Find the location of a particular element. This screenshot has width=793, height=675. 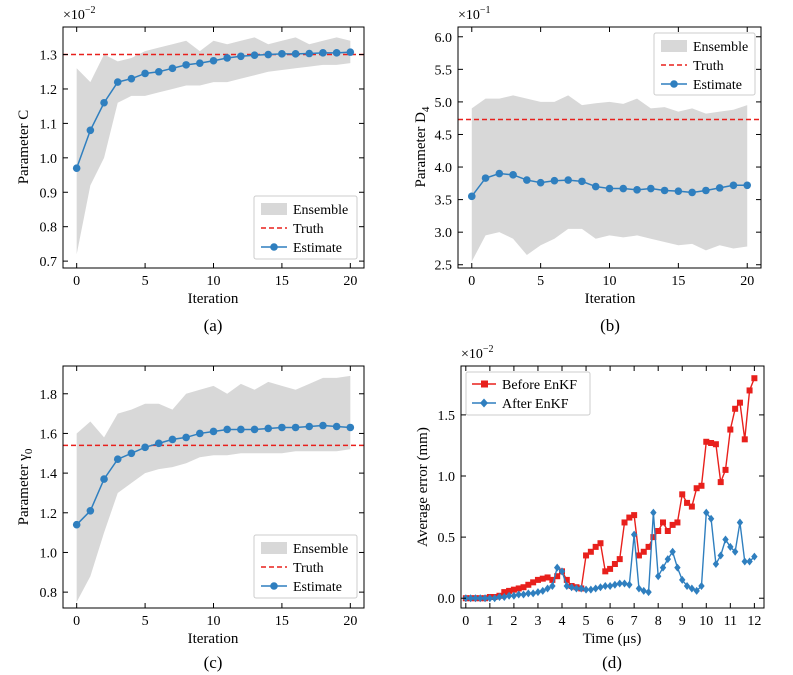

y-axis-label-b: Parameter D4 is located at coordinates (422, 146).